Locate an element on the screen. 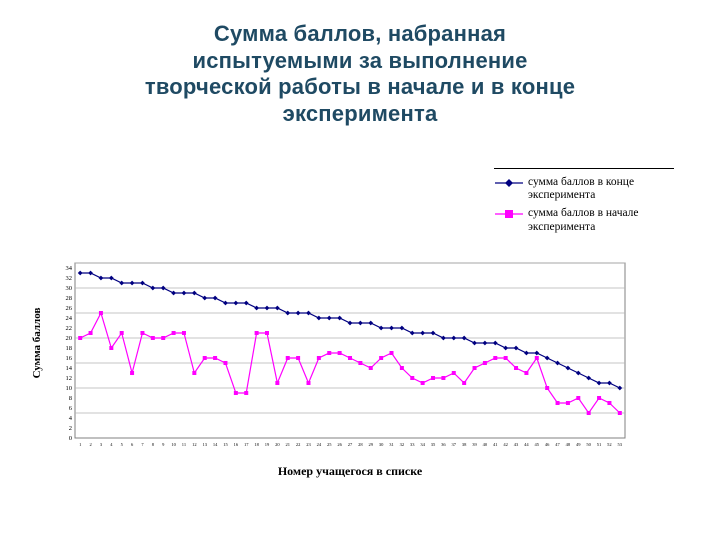 The width and height of the screenshot is (720, 540). x-tick-label: 5 is located at coordinates (122, 444).